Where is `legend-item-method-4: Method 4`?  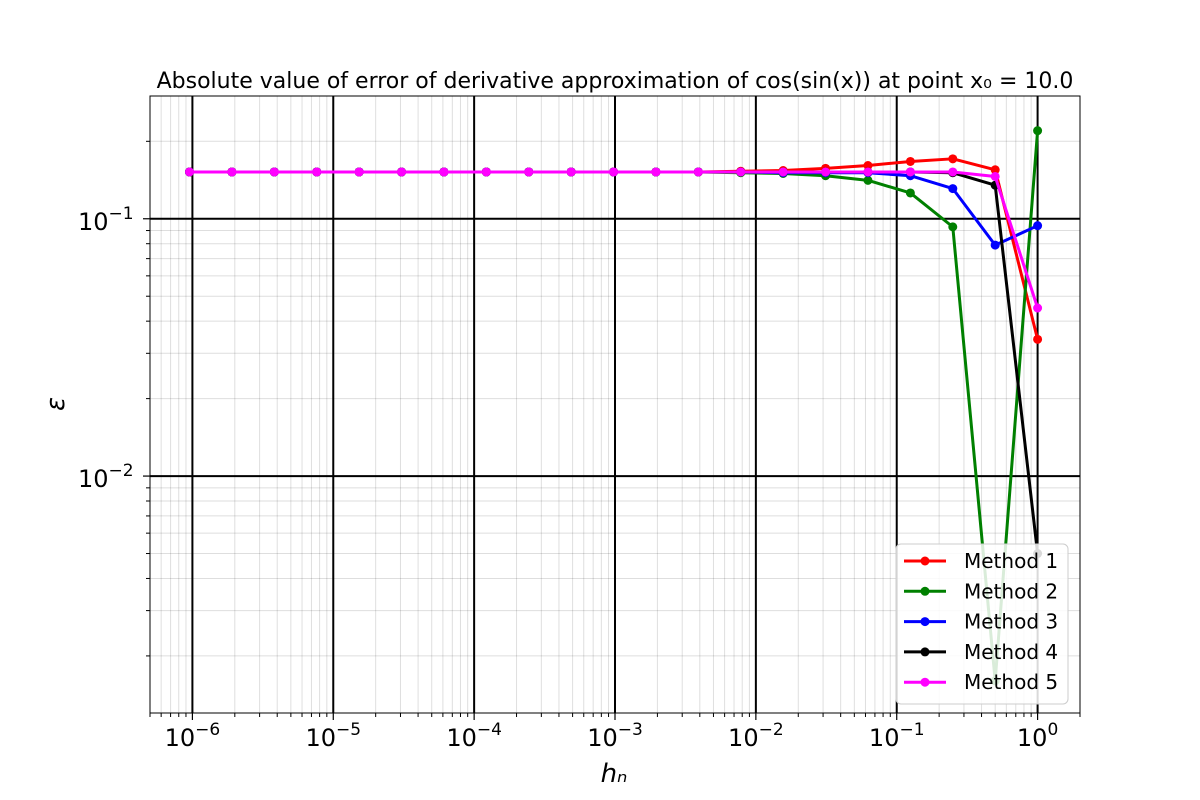
legend-item-method-4: Method 4 is located at coordinates (981, 652).